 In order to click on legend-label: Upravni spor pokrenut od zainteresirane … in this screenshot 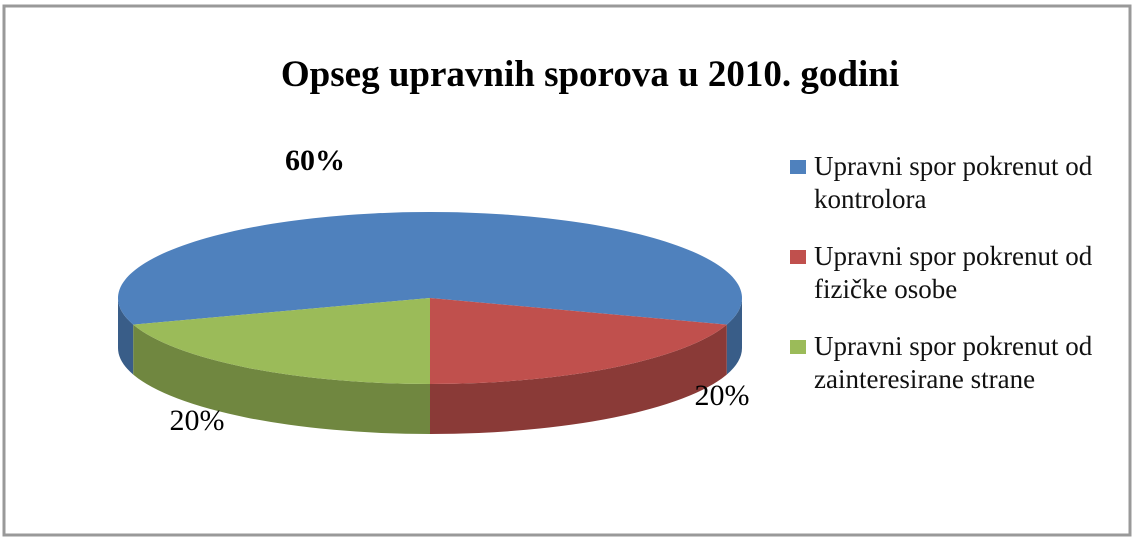, I will do `click(953, 362)`.